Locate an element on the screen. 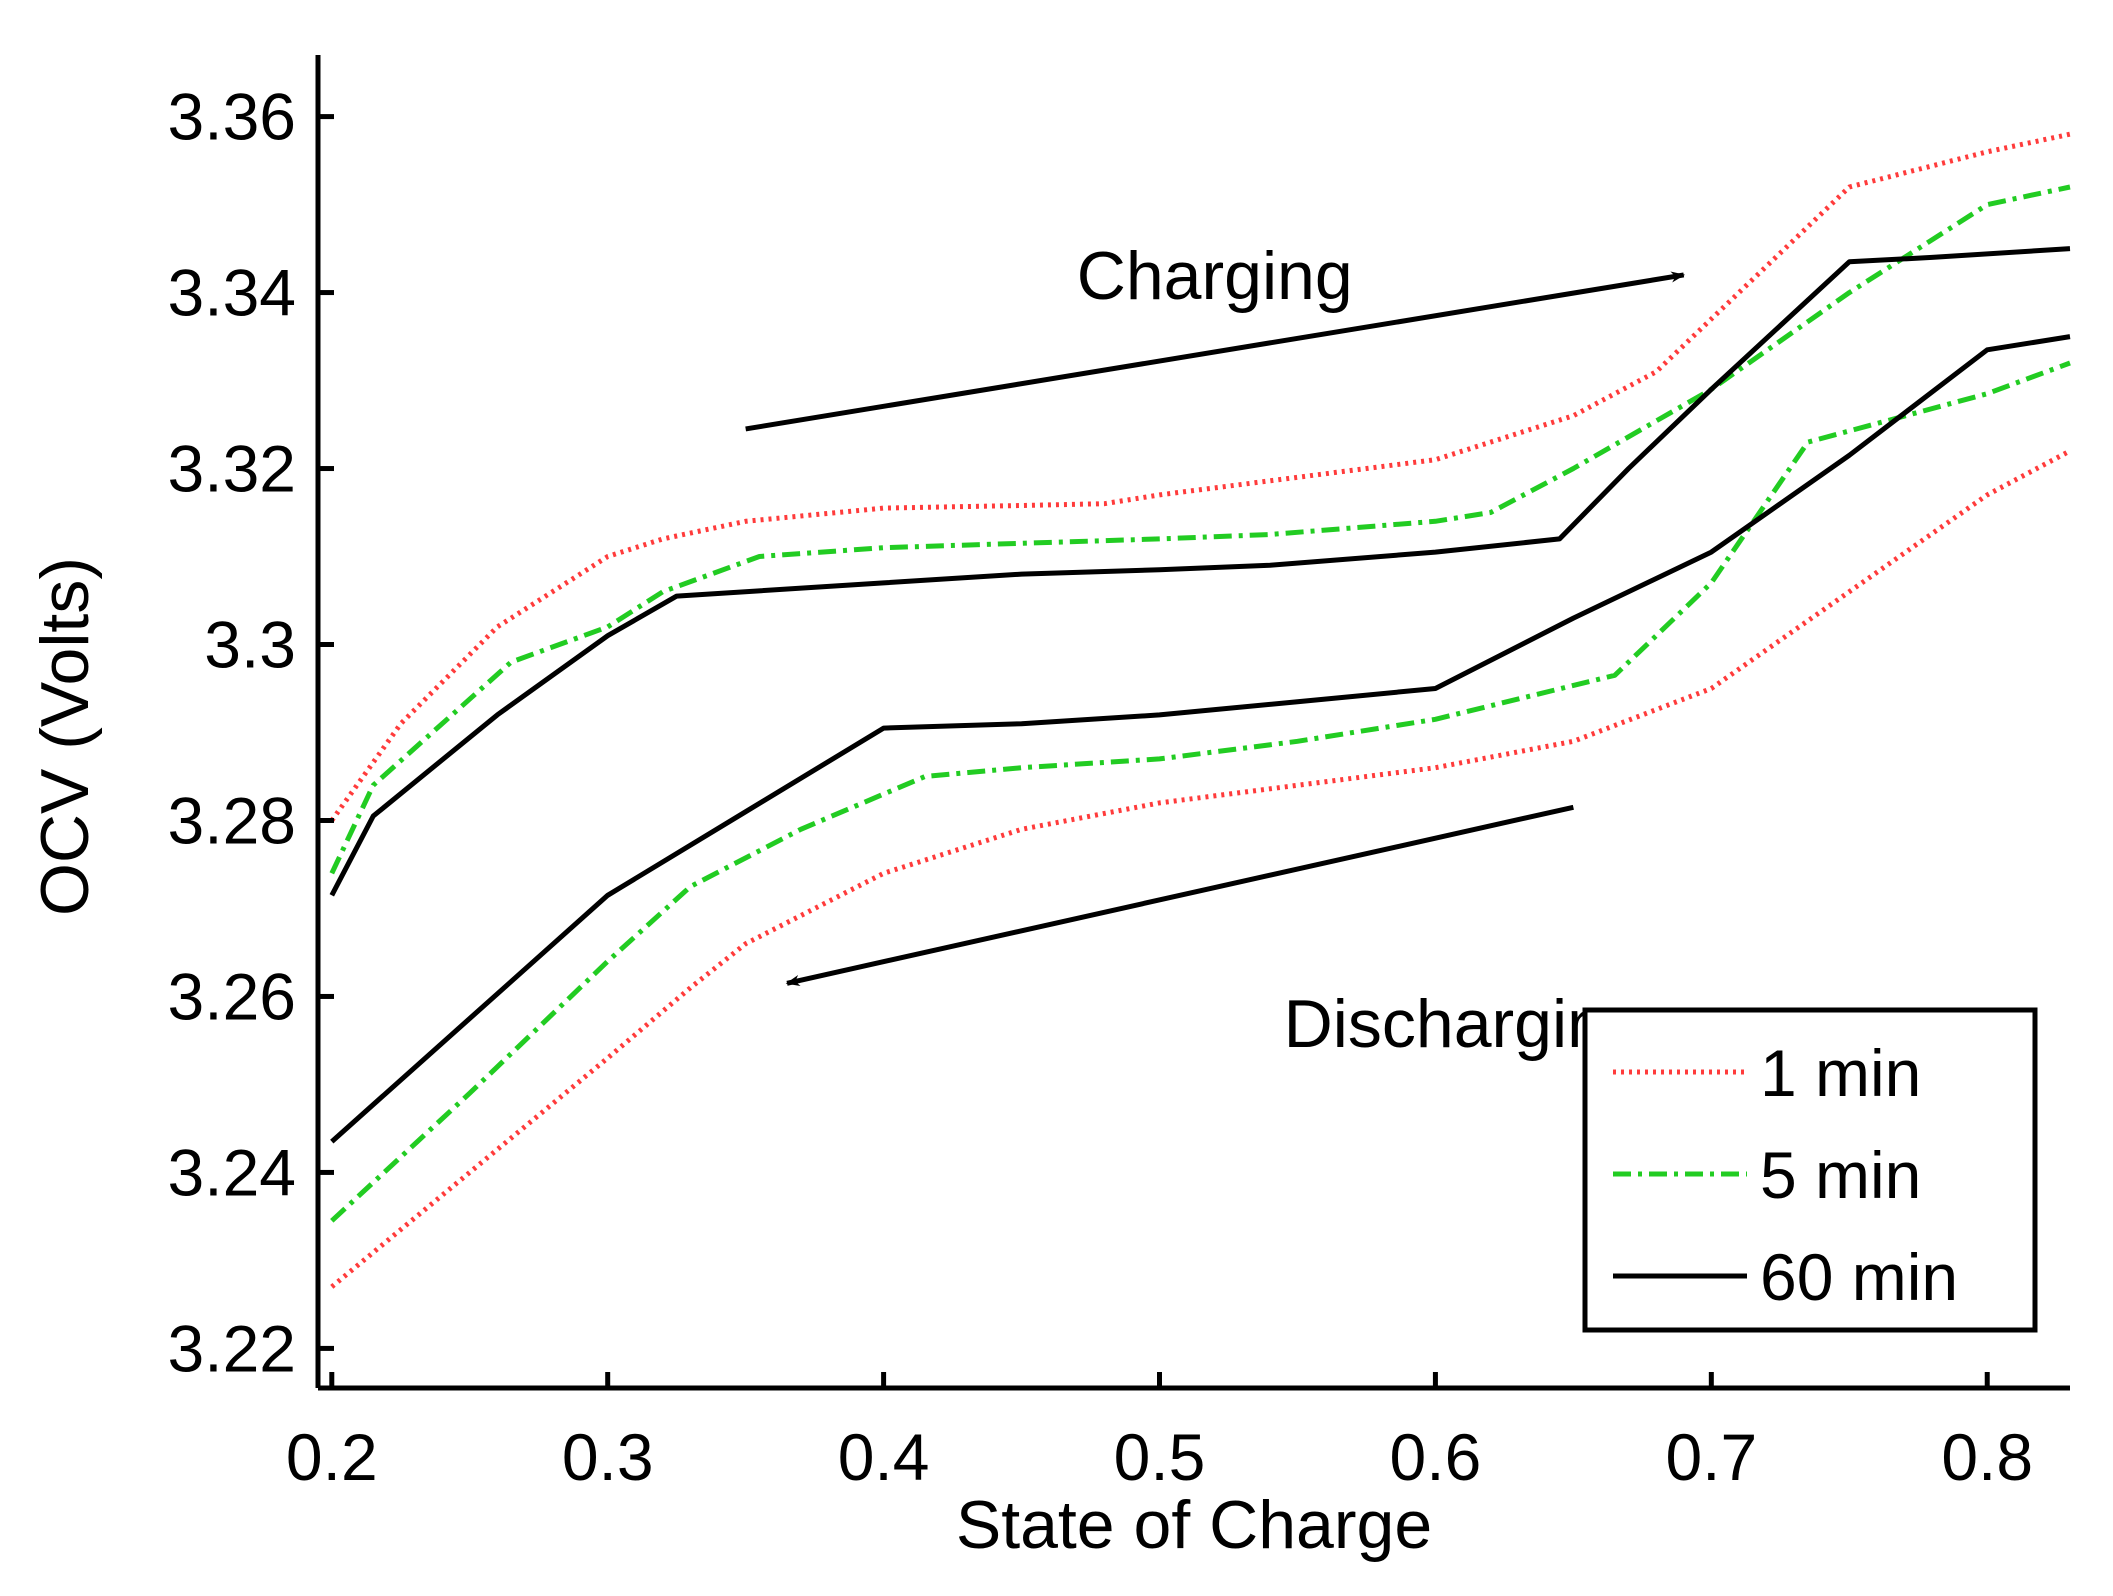 This screenshot has height=1596, width=2113. y-tick-label: 3.32 is located at coordinates (232, 469).